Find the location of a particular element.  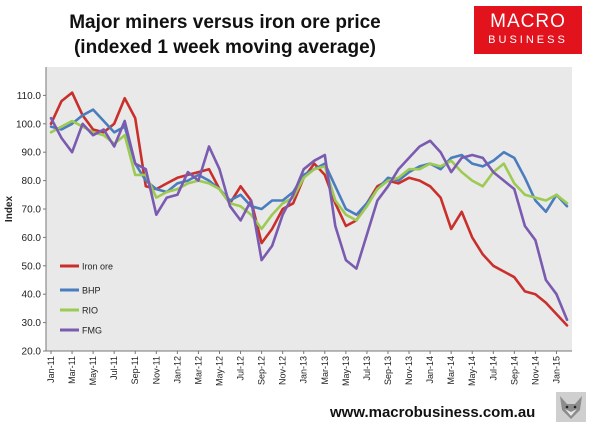

x-tick-label: Mar-13 is located at coordinates (325, 370).